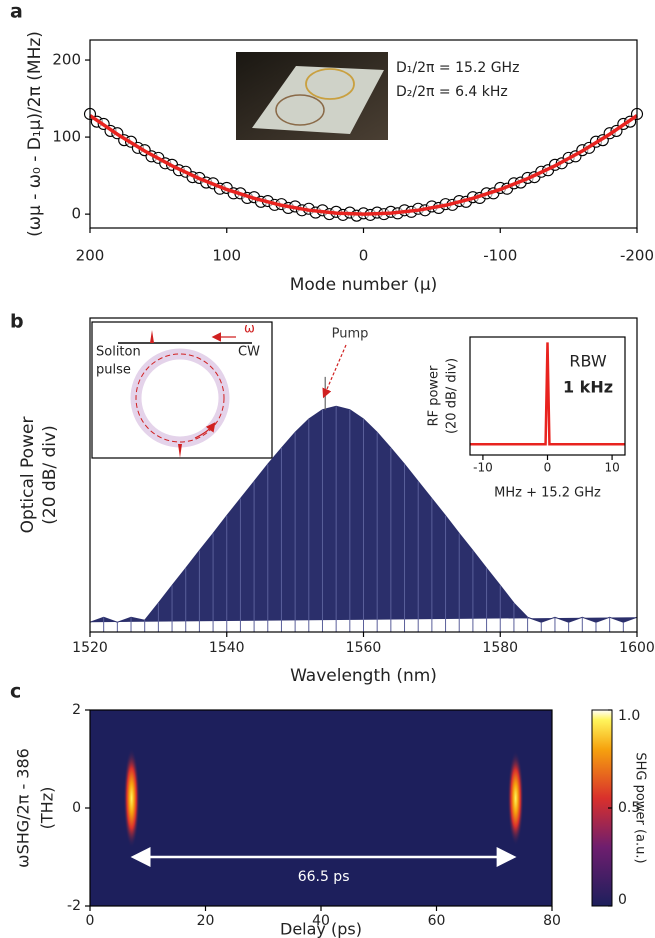 The width and height of the screenshot is (655, 938). Describe the element at coordinates (66, 60) in the screenshot. I see `y-tick-label: 200` at that location.